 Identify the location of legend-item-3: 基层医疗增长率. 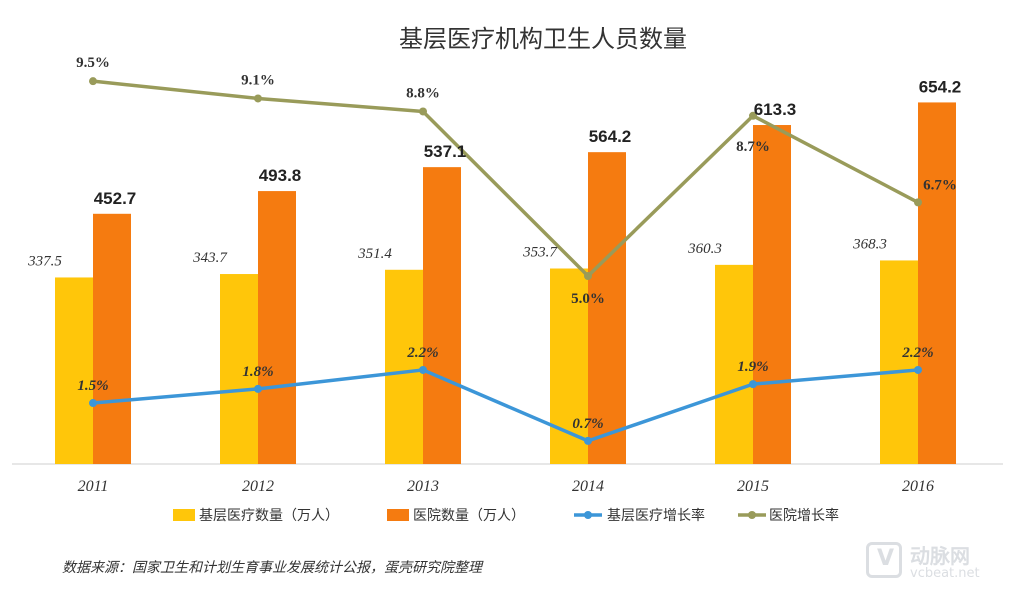
(639, 515).